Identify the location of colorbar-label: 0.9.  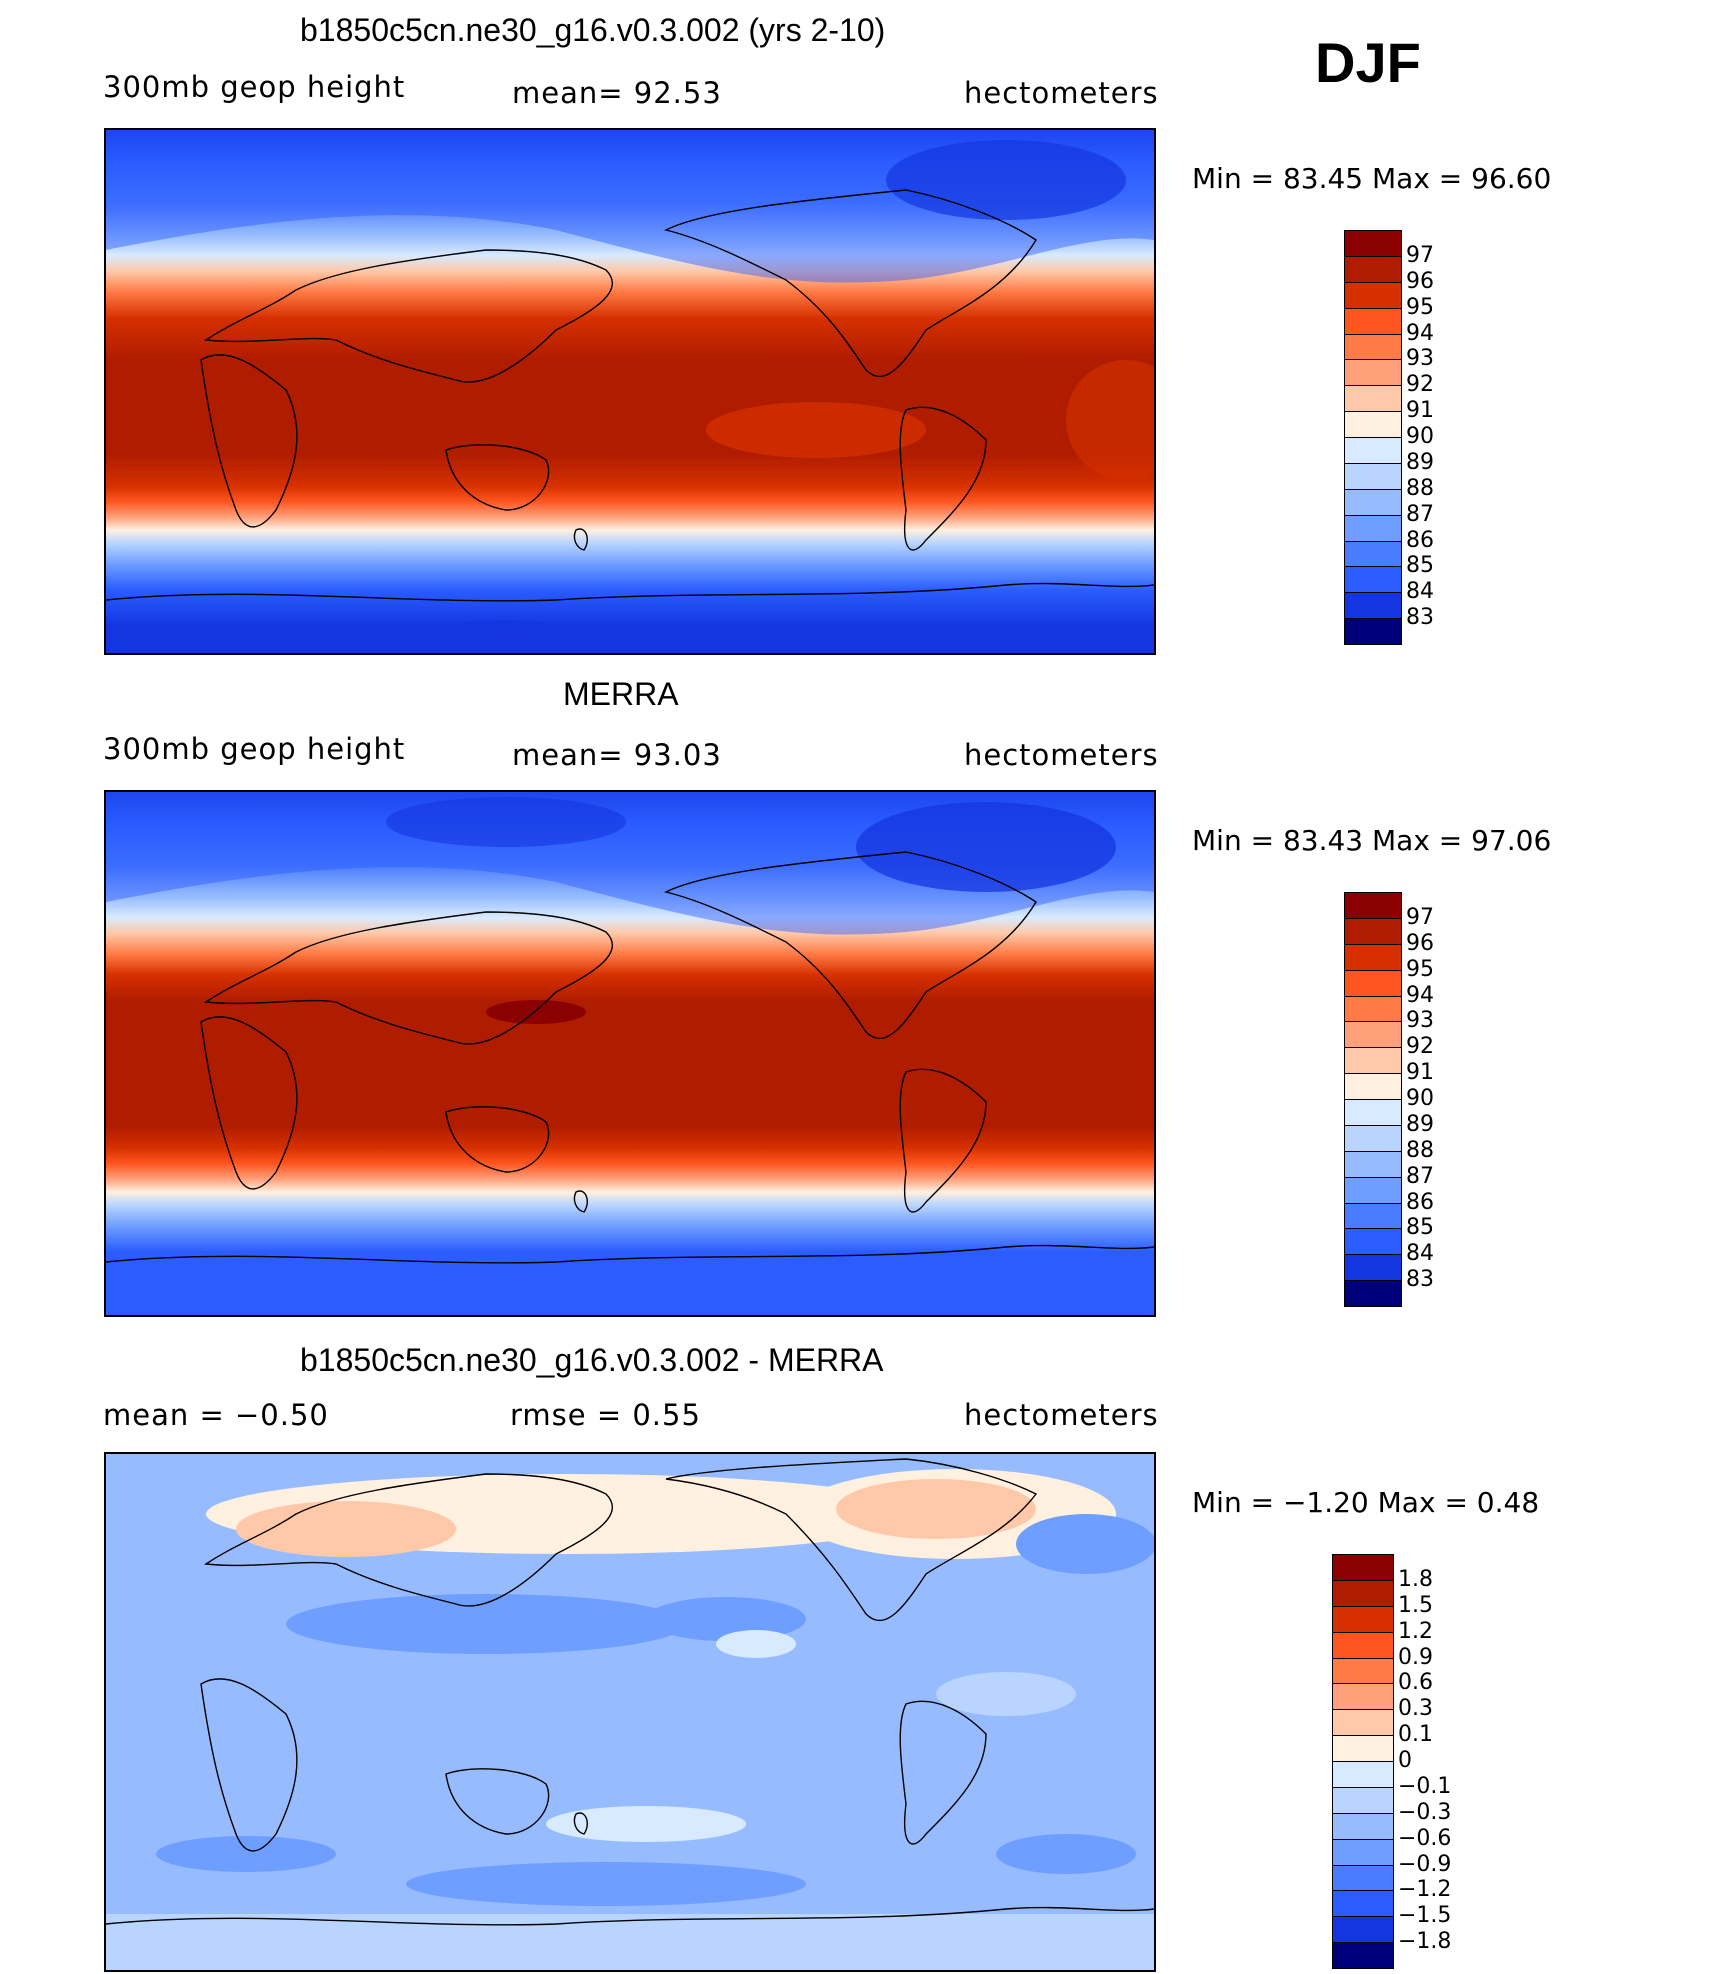
(1415, 1657).